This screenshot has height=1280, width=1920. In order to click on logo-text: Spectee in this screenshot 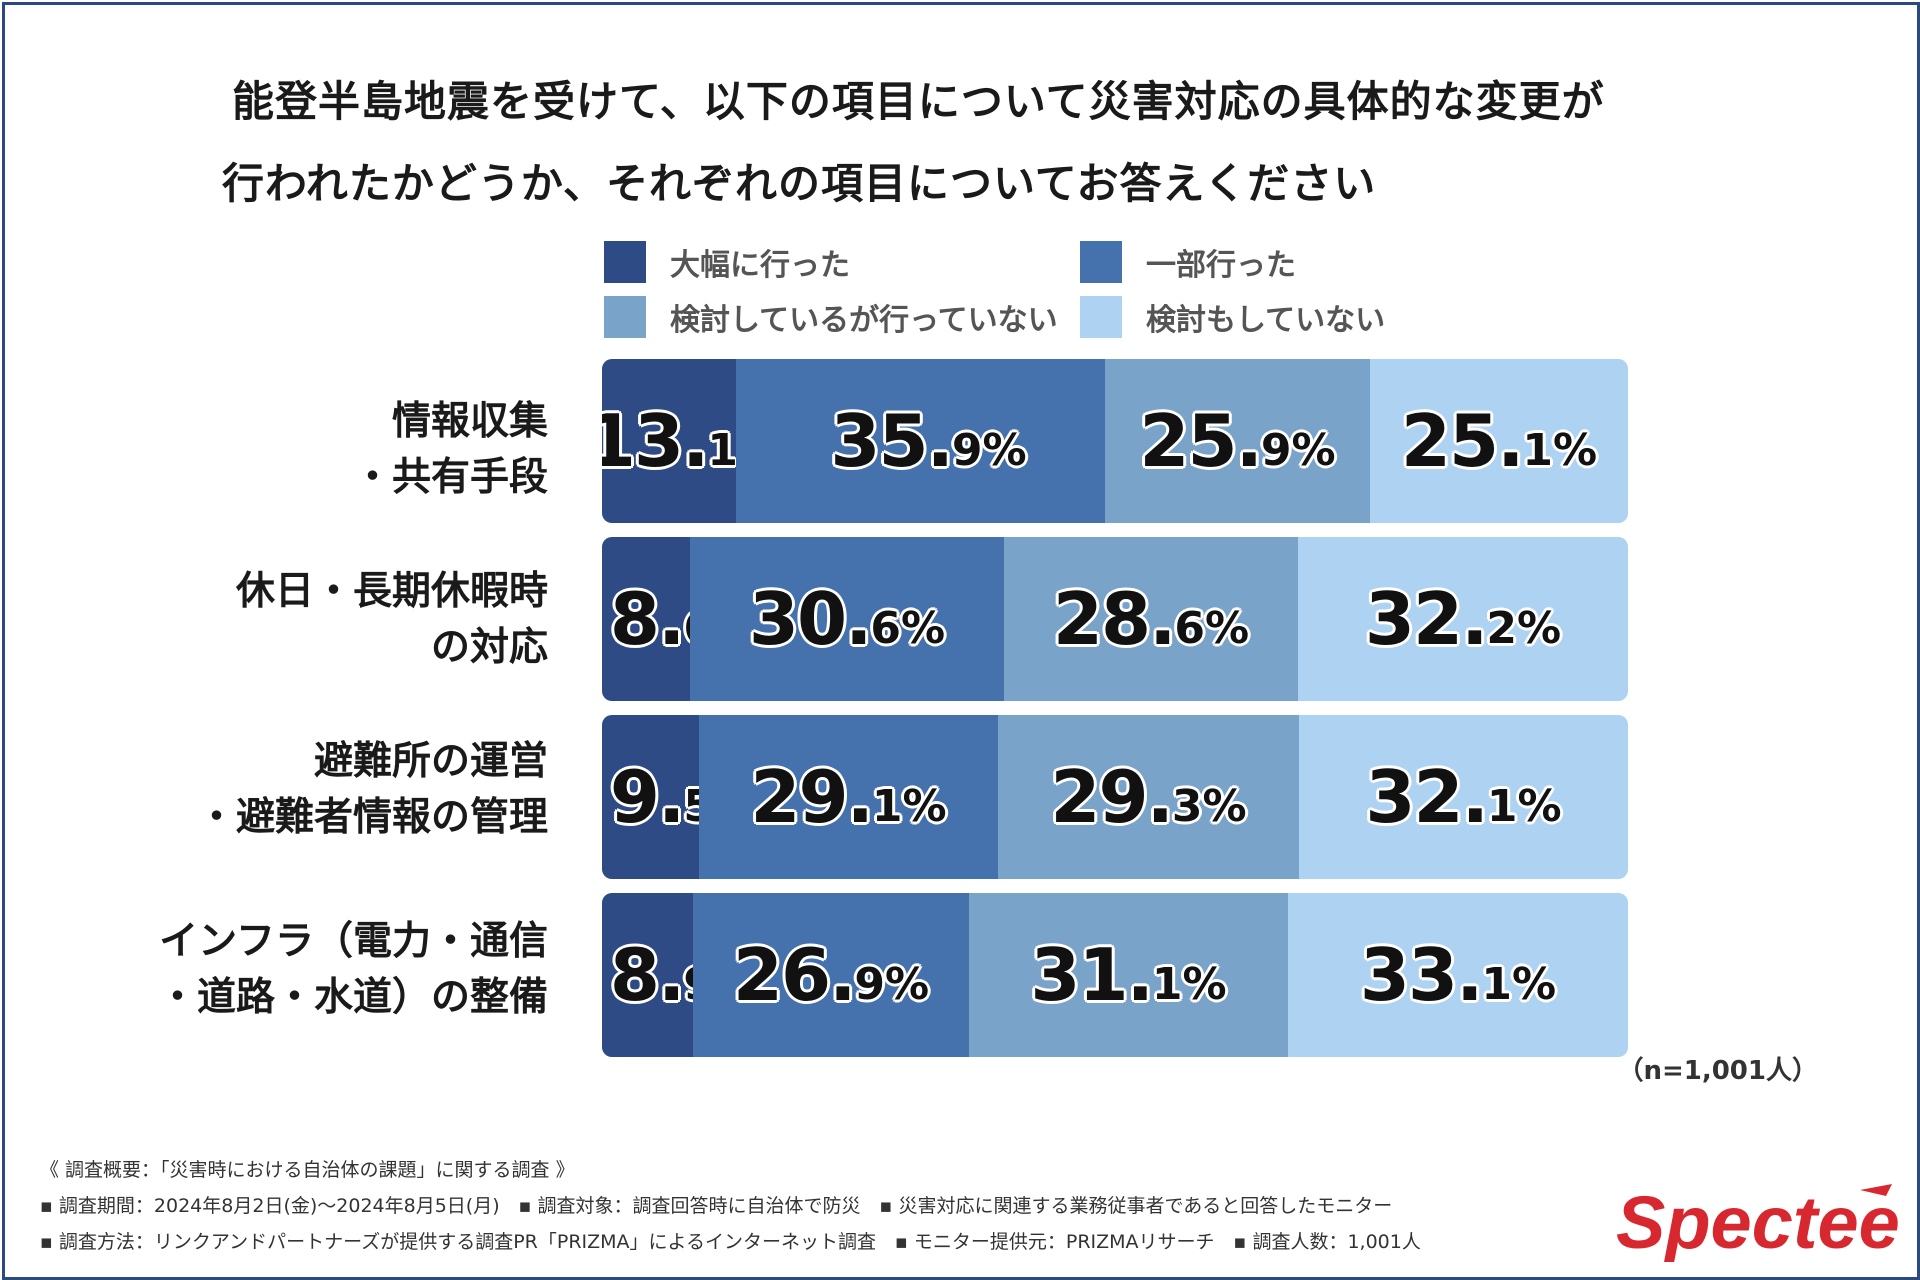, I will do `click(1758, 1222)`.